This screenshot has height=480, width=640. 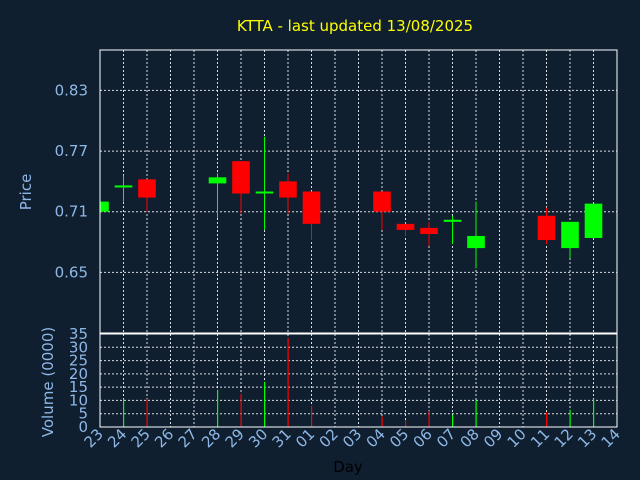 I want to click on x-tick-label: 13, so click(x=587, y=438).